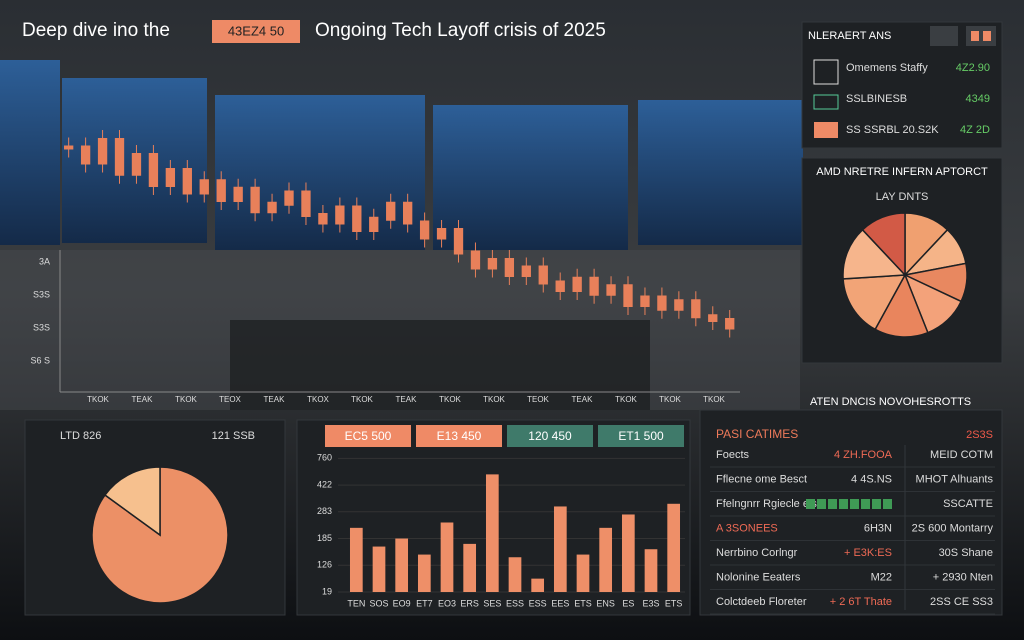 This screenshot has height=640, width=1024. What do you see at coordinates (978, 99) in the screenshot?
I see `alert-value: 4349` at bounding box center [978, 99].